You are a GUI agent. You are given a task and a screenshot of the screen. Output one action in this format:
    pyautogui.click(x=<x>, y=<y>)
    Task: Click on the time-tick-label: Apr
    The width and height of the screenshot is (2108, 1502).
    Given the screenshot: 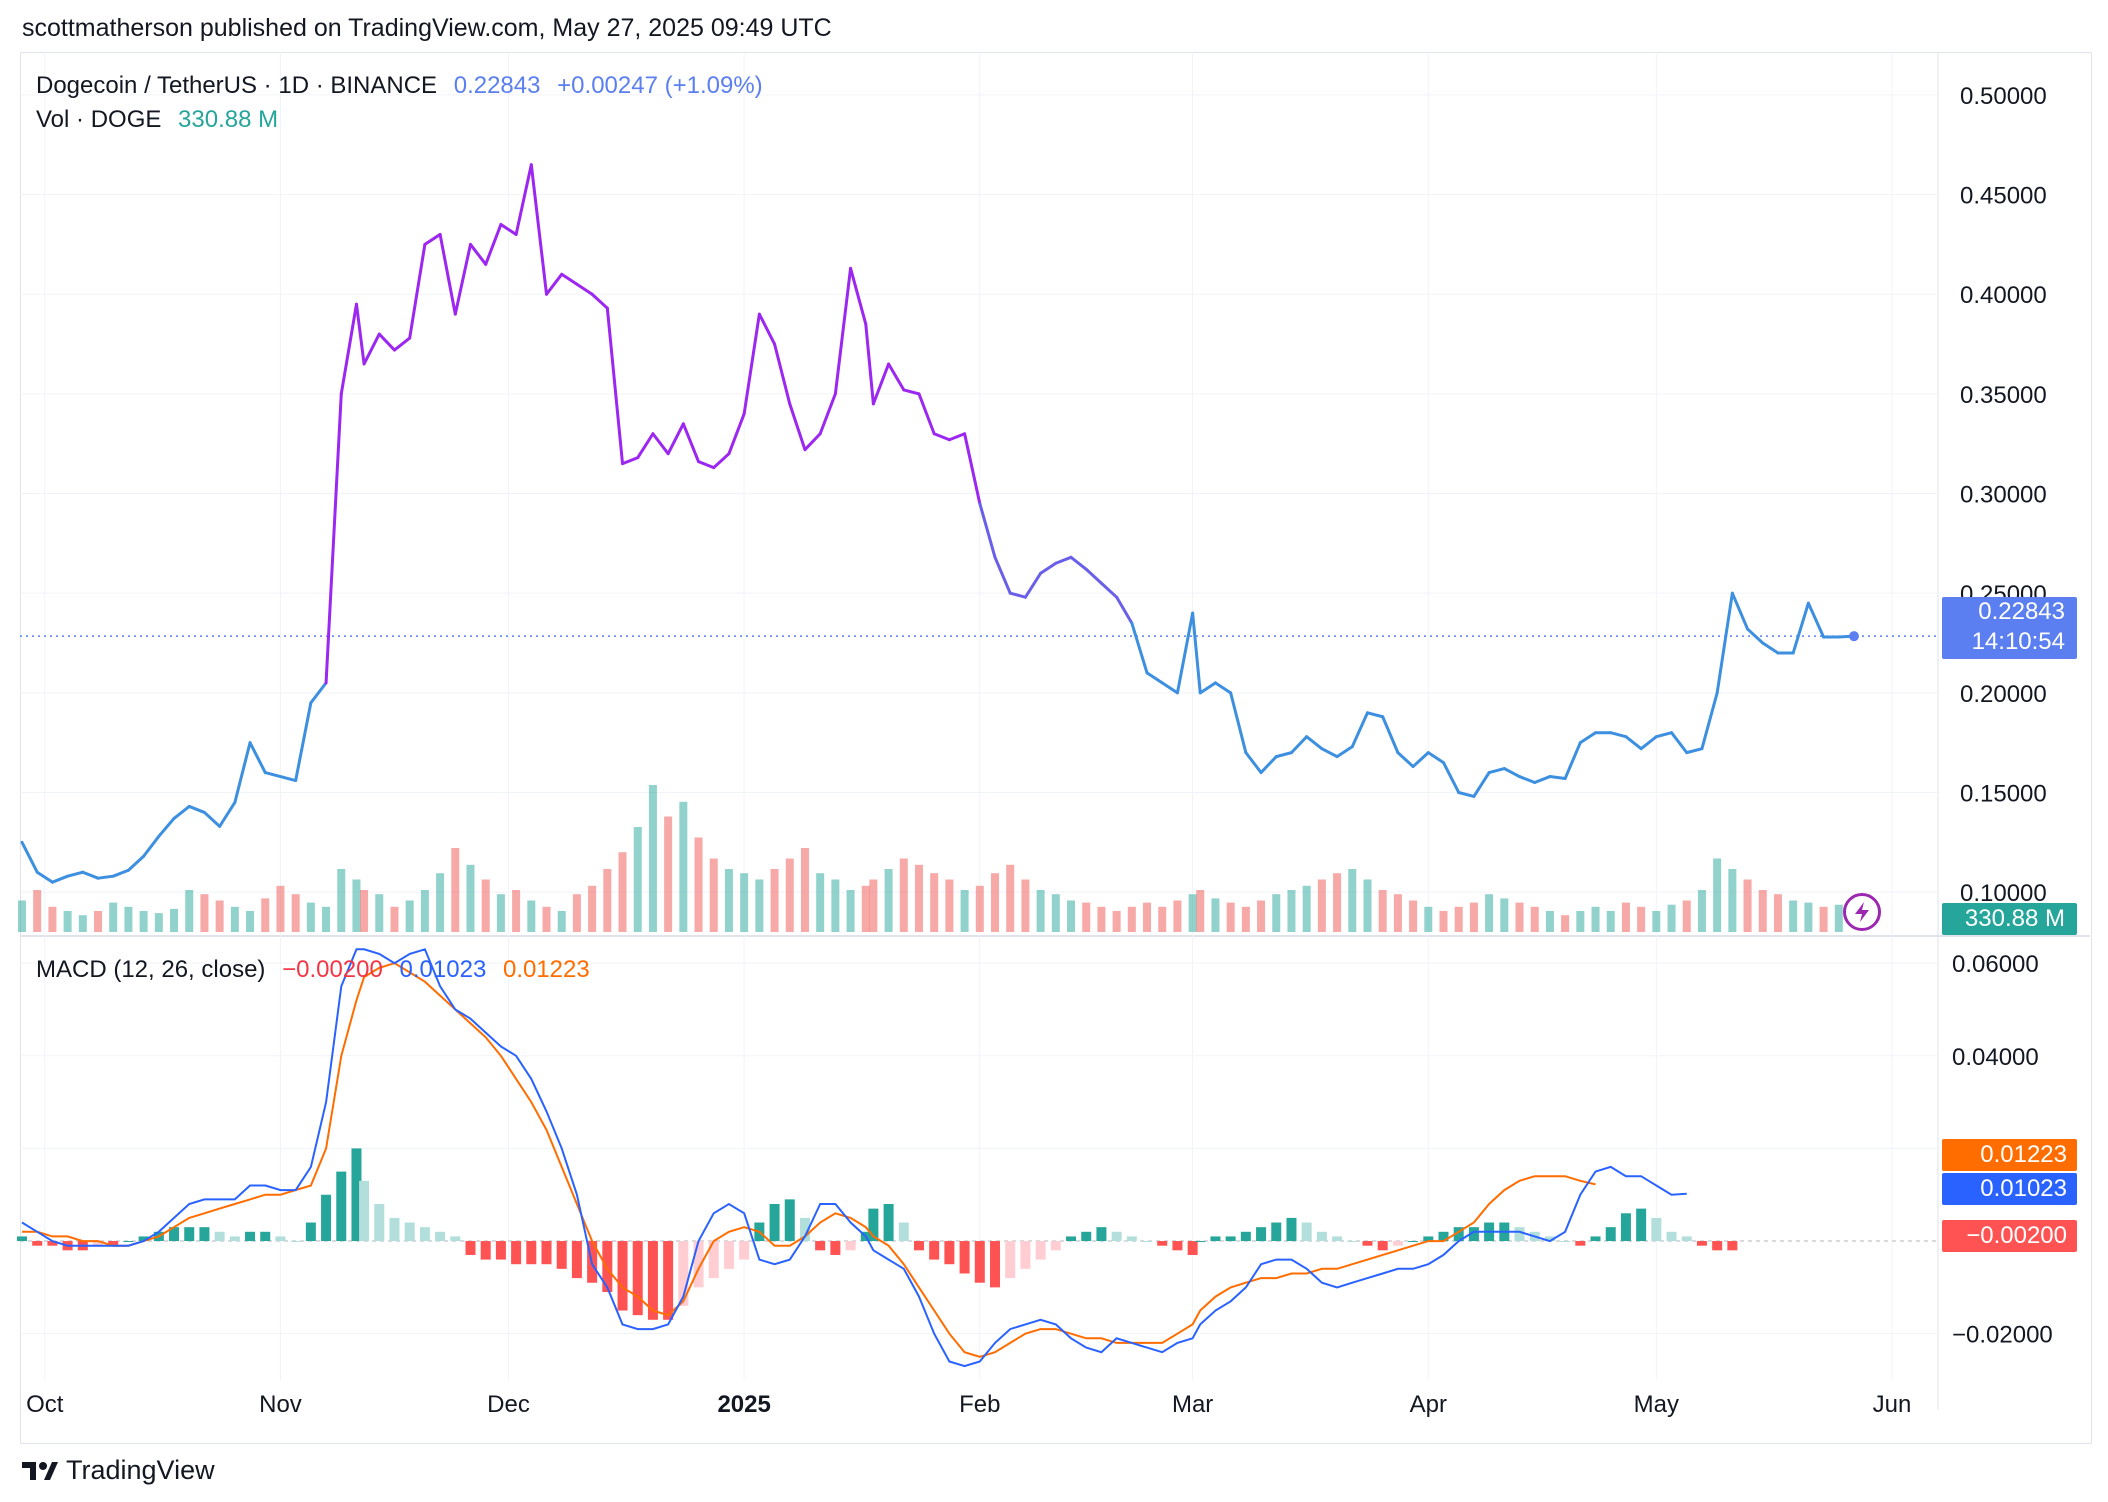 What is the action you would take?
    pyautogui.click(x=1428, y=1404)
    